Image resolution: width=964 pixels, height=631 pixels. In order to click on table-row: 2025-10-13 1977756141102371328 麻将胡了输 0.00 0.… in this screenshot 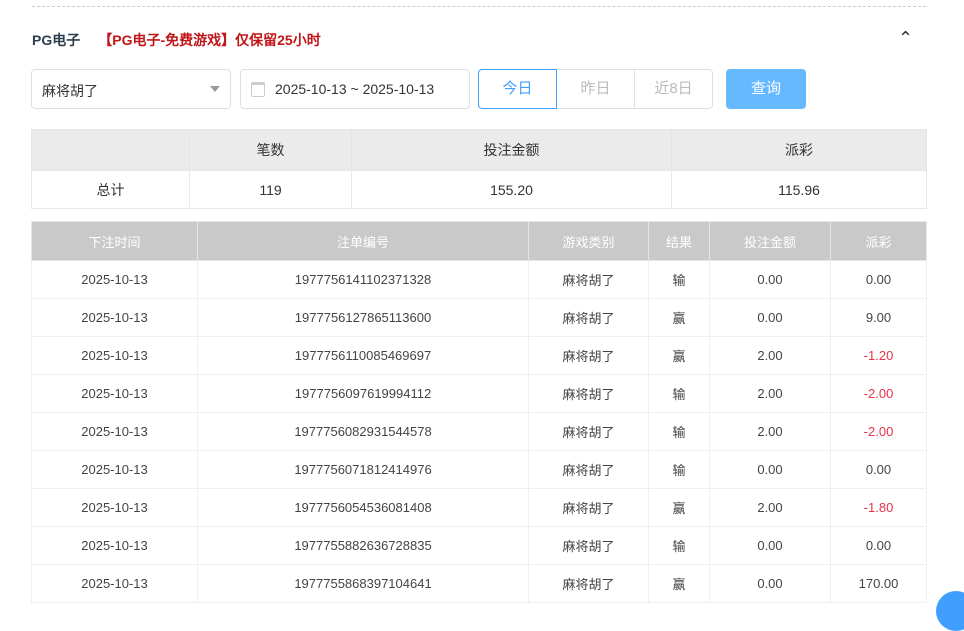, I will do `click(479, 279)`.